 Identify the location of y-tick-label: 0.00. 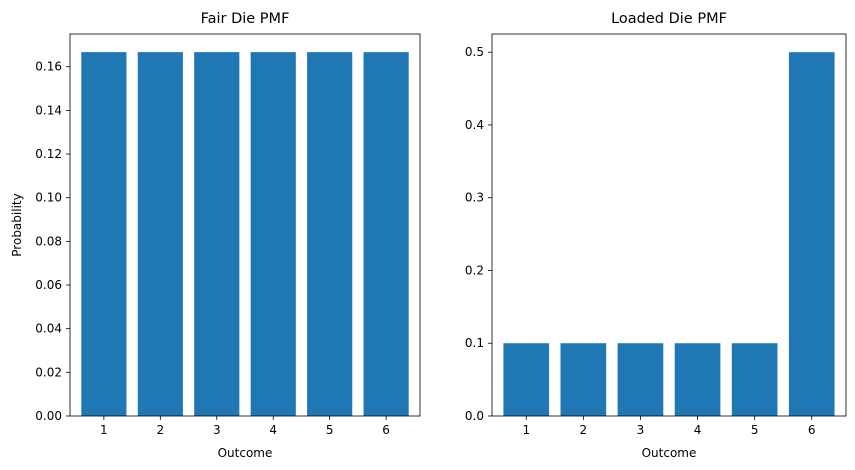
(48, 416).